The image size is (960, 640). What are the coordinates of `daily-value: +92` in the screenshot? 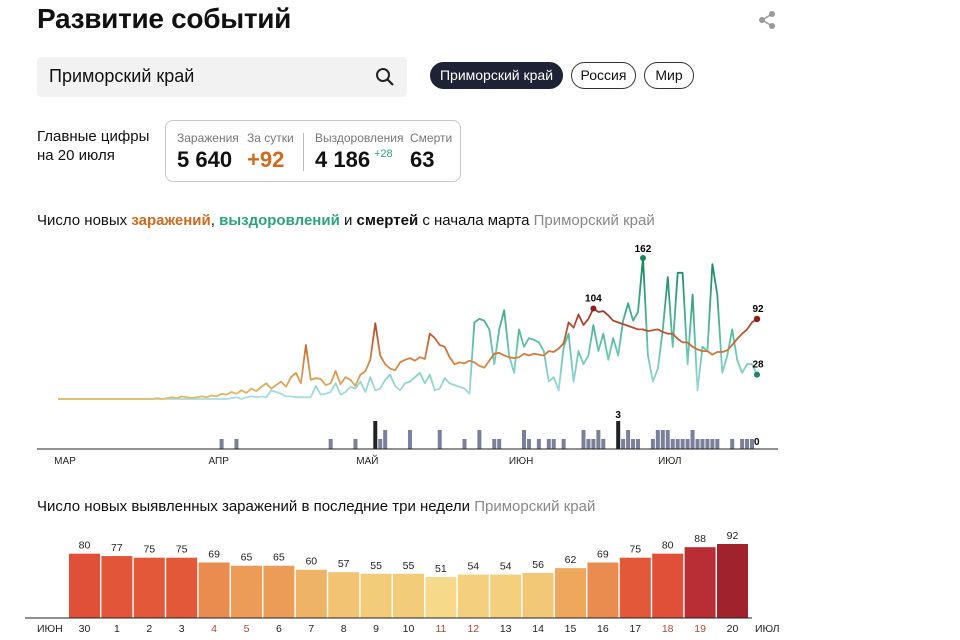 It's located at (266, 159).